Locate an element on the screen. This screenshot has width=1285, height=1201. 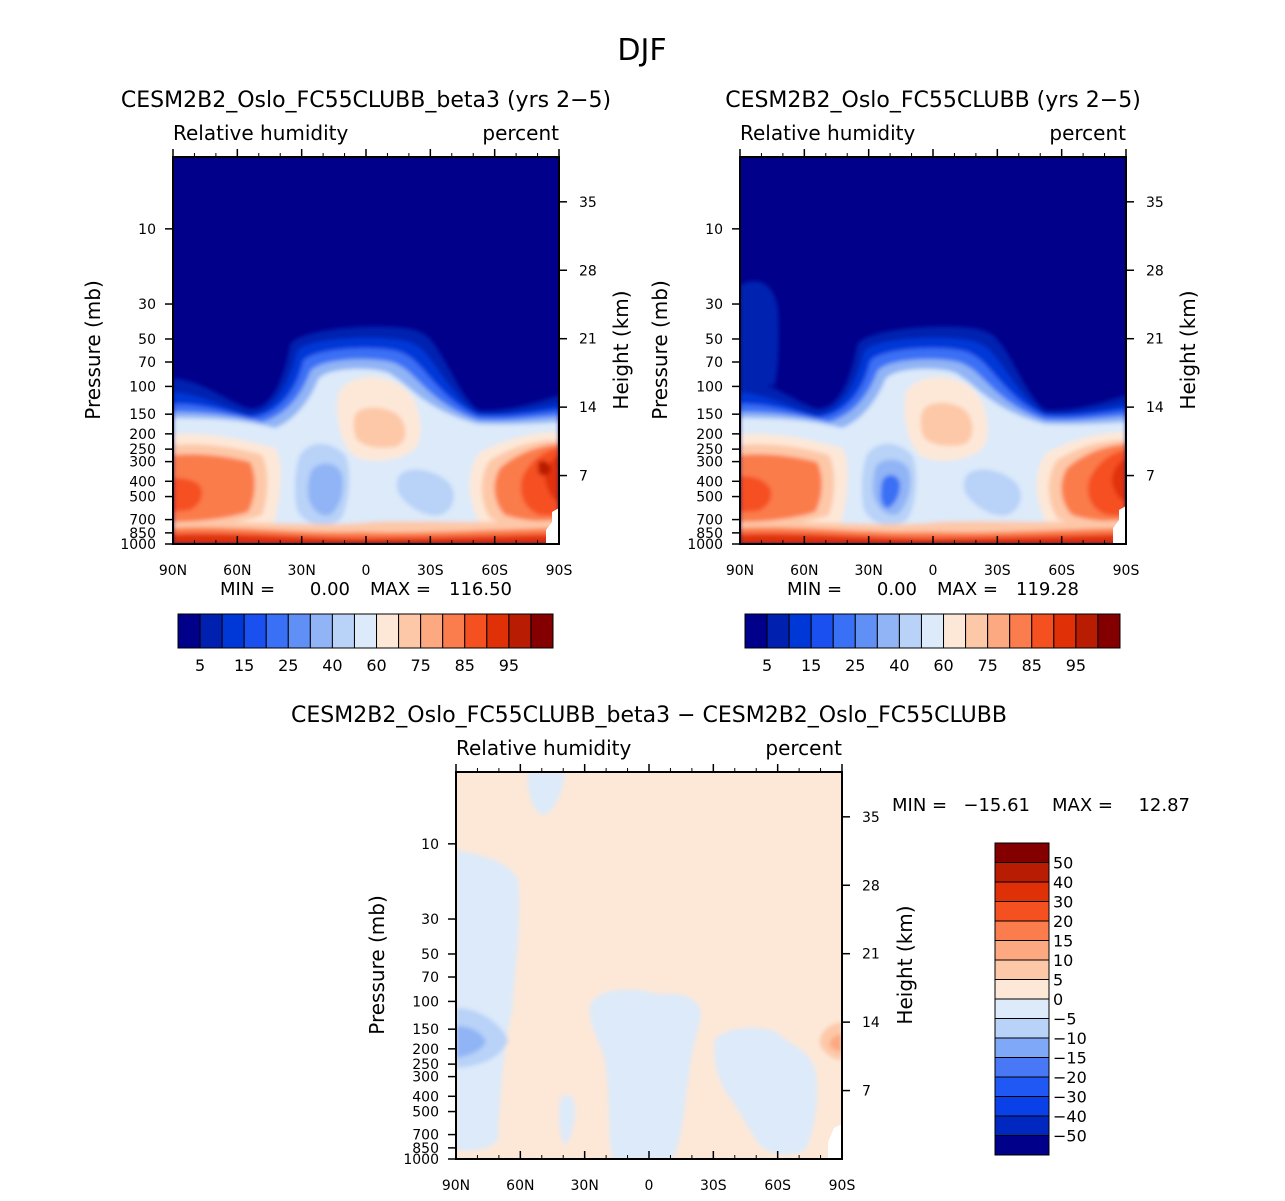
y-tick-label: 850 is located at coordinates (709, 534).